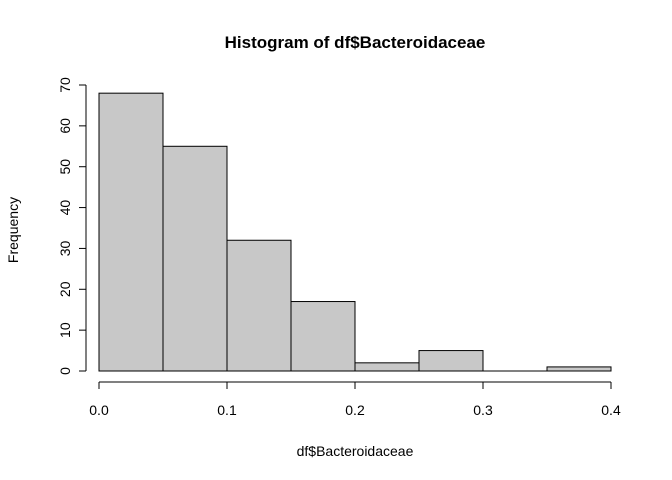 The height and width of the screenshot is (480, 672). I want to click on y-axis: 0 10 20 30 40 50 60 70, so click(72, 226).